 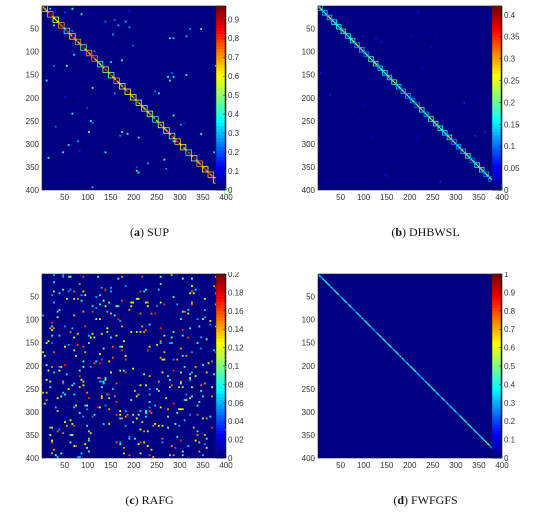 I want to click on y-tick-label: 350, so click(x=309, y=167).